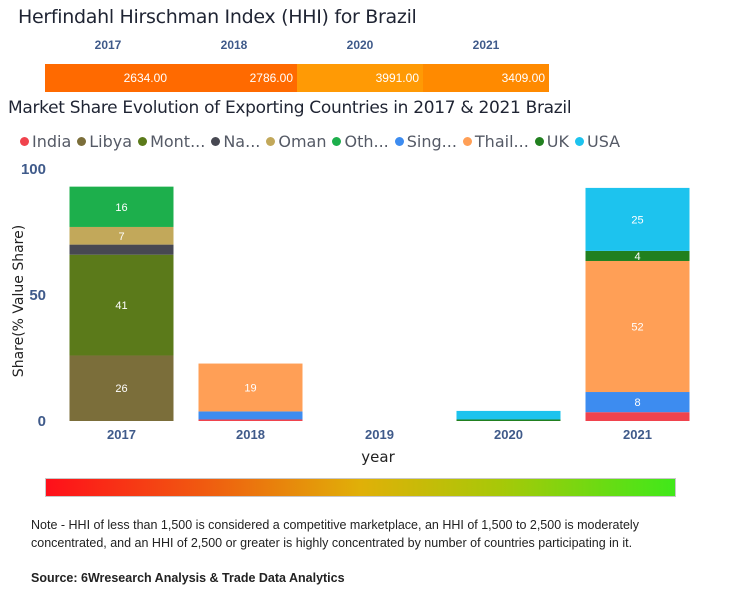  What do you see at coordinates (508, 434) in the screenshot?
I see `x-tick-label: 2020` at bounding box center [508, 434].